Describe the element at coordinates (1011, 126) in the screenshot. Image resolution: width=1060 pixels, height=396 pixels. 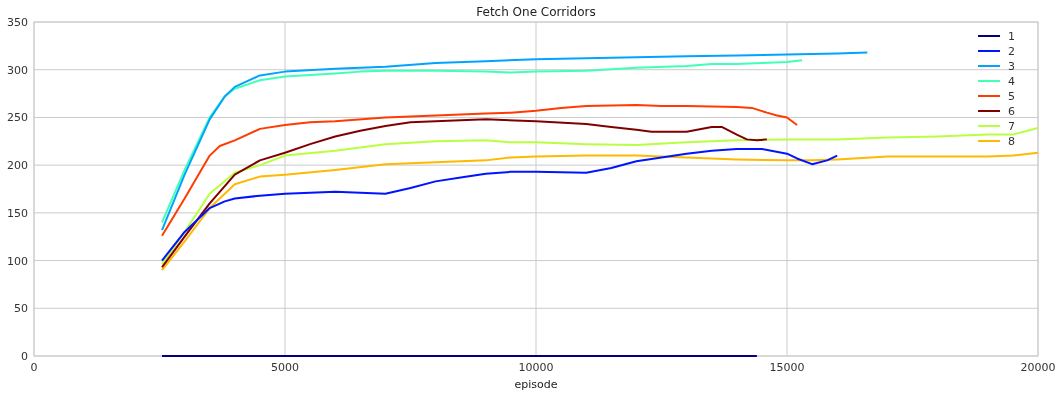
I see `legend-label: 7` at that location.